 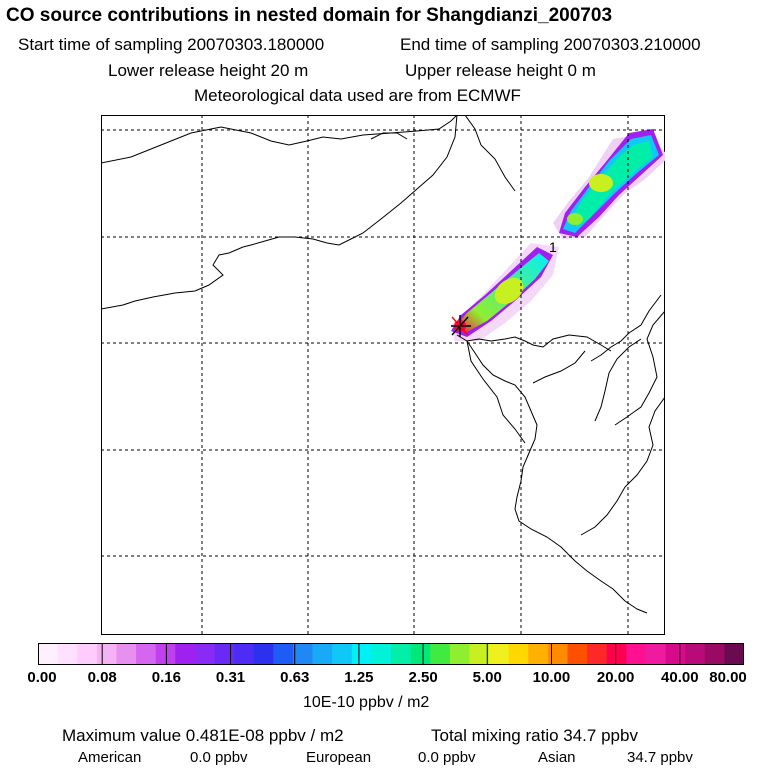 What do you see at coordinates (487, 677) in the screenshot?
I see `color-scale-tick-label: 5.00` at bounding box center [487, 677].